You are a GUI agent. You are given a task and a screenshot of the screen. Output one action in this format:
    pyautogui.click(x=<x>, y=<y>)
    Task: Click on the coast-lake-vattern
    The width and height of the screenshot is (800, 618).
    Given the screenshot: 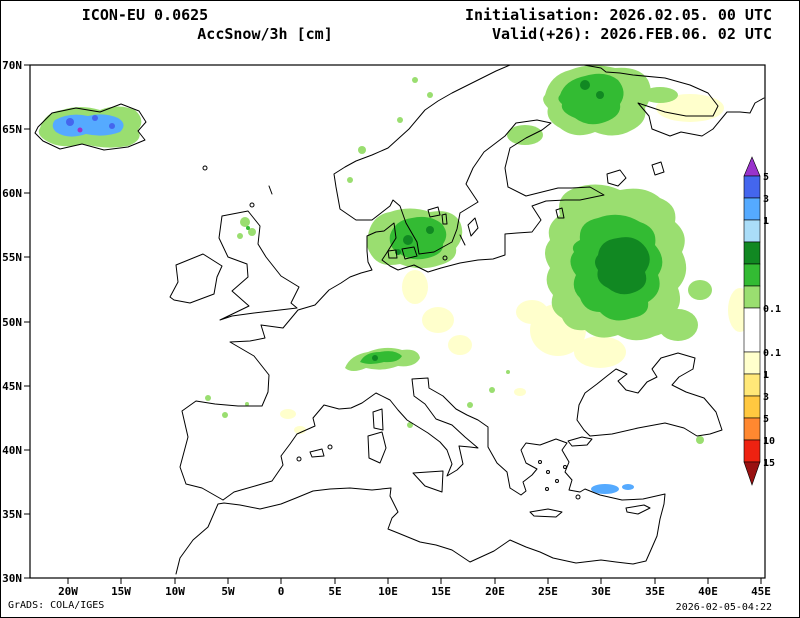 What is the action you would take?
    pyautogui.click(x=444, y=219)
    